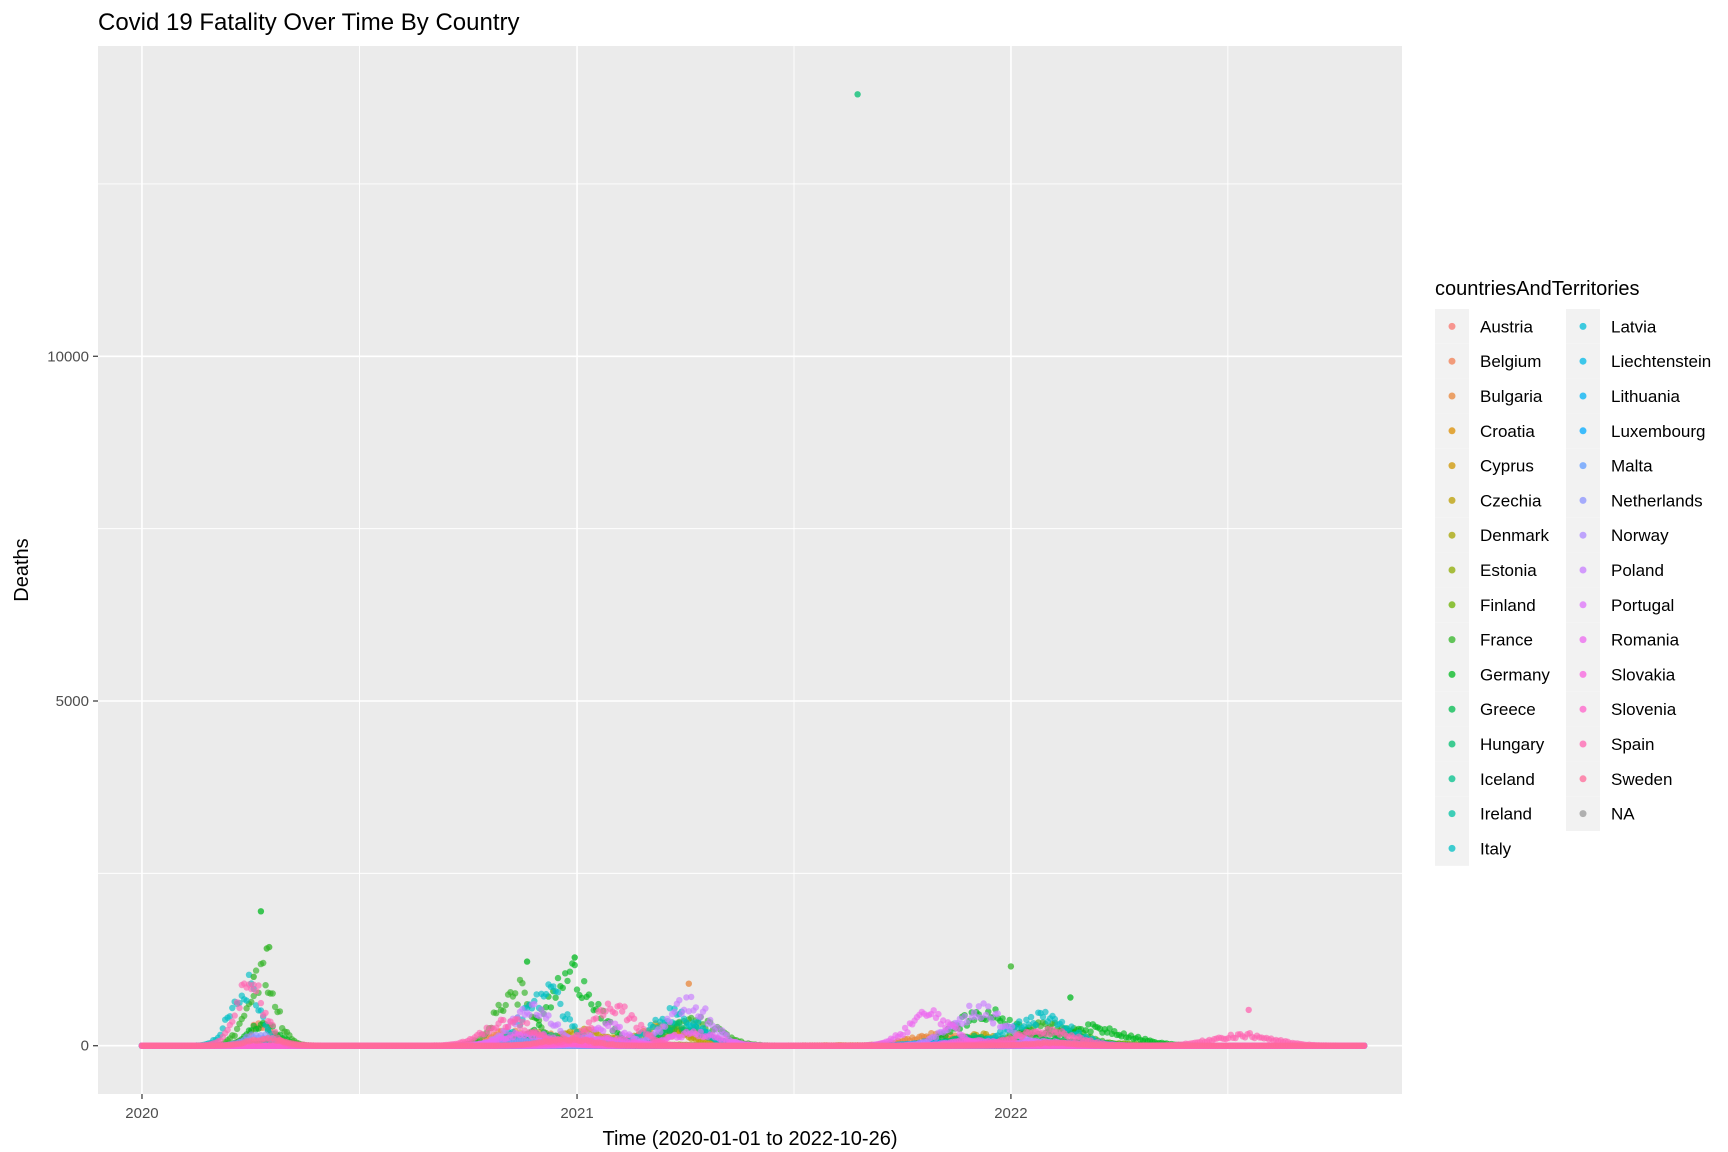 The image size is (1728, 1152). Describe the element at coordinates (308, 22) in the screenshot. I see `chart-title: Covid 19 Fatality Over Time By Country` at that location.